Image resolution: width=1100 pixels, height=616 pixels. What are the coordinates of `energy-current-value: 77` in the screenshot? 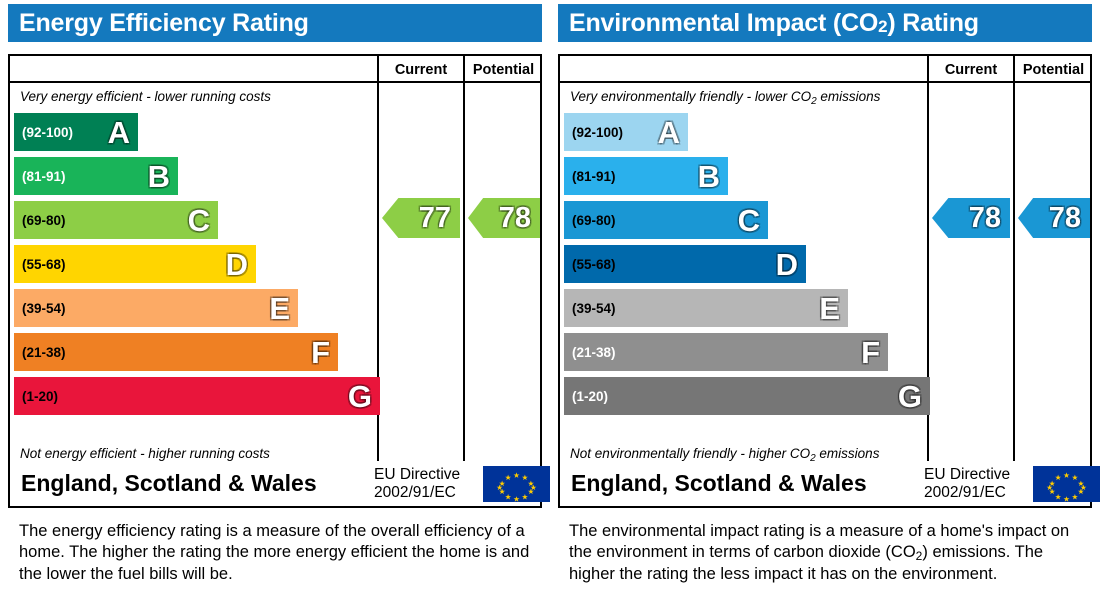 It's located at (434, 217).